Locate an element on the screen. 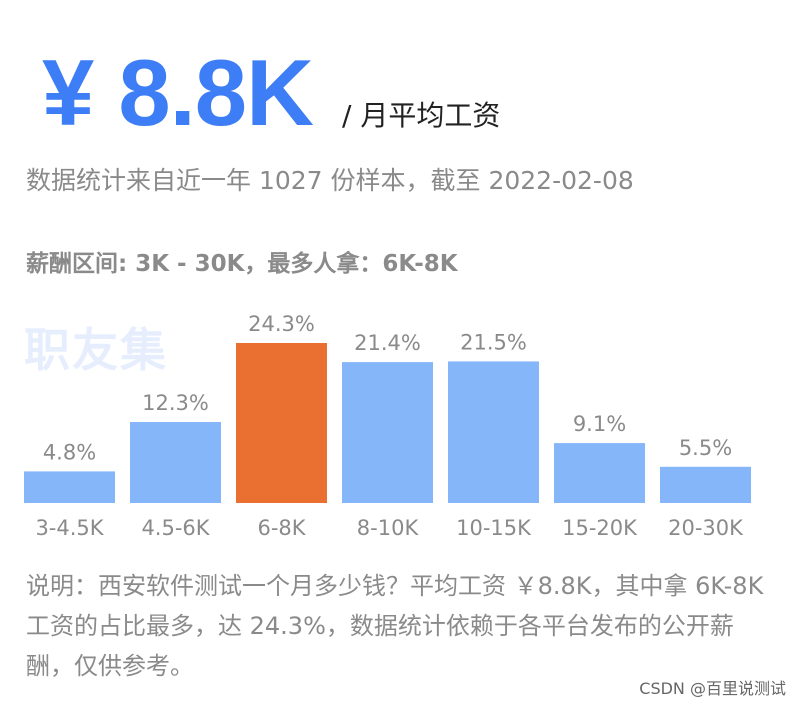  source-credit: CSDN @百里说测试 is located at coordinates (712, 688).